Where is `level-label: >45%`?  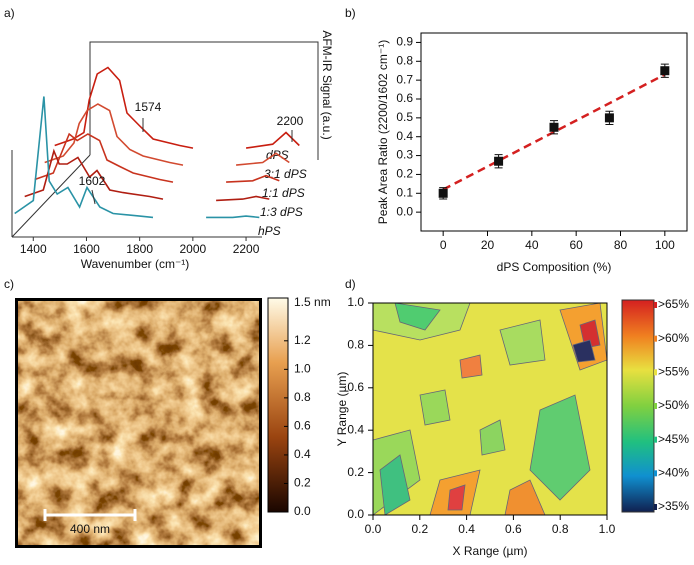 level-label: >45% is located at coordinates (673, 439).